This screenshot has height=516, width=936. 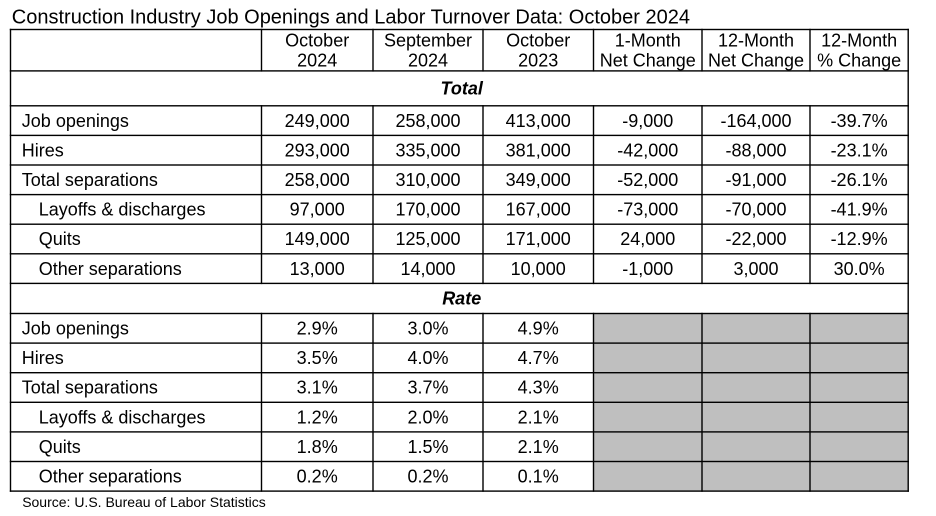 What do you see at coordinates (317, 121) in the screenshot?
I see `svg-text: 249,000` at bounding box center [317, 121].